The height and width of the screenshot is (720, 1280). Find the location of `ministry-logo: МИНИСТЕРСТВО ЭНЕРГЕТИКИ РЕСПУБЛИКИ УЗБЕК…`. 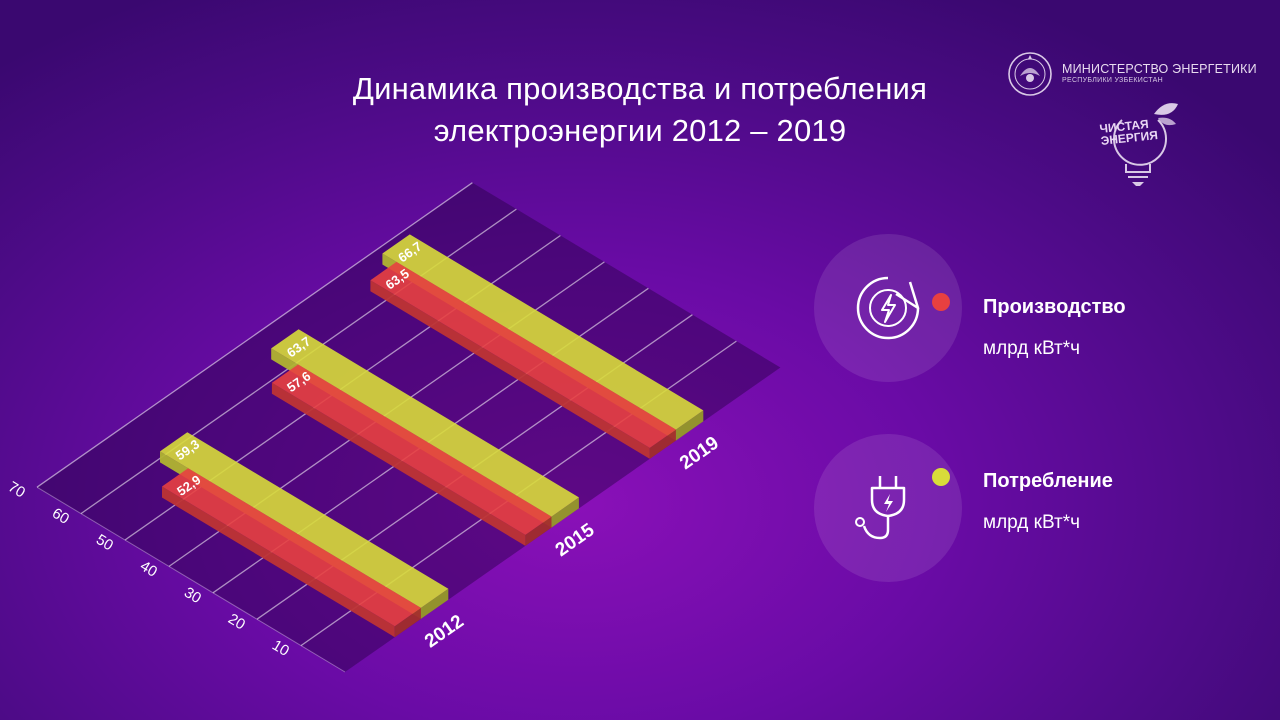

ministry-logo: МИНИСТЕРСТВО ЭНЕРГЕТИКИ РЕСПУБЛИКИ УЗБЕК… is located at coordinates (1131, 76).